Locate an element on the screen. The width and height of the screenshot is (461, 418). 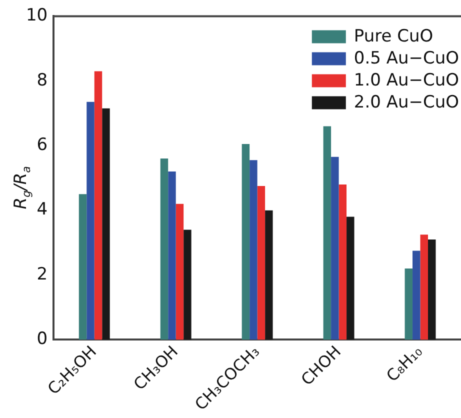
legend-label: 1.0 Au−CuO is located at coordinates (407, 80).